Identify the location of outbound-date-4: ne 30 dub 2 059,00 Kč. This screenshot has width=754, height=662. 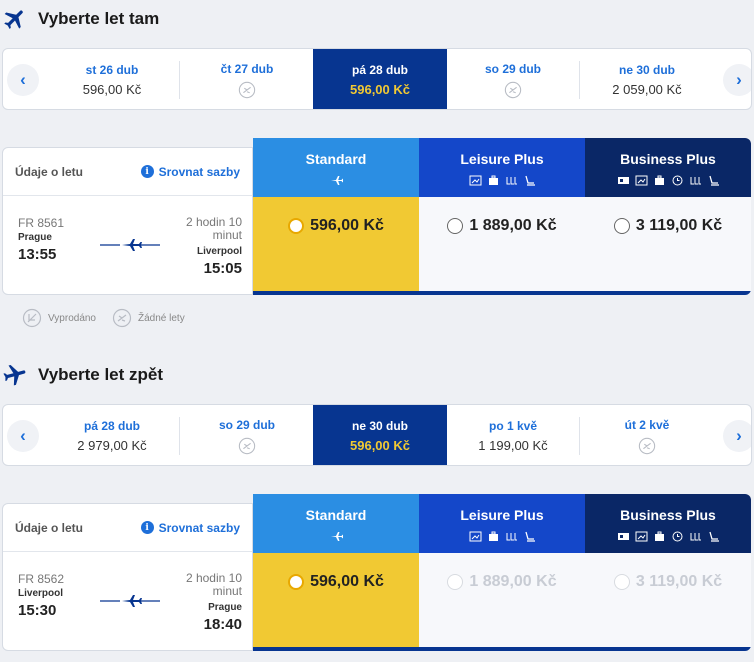
(647, 79).